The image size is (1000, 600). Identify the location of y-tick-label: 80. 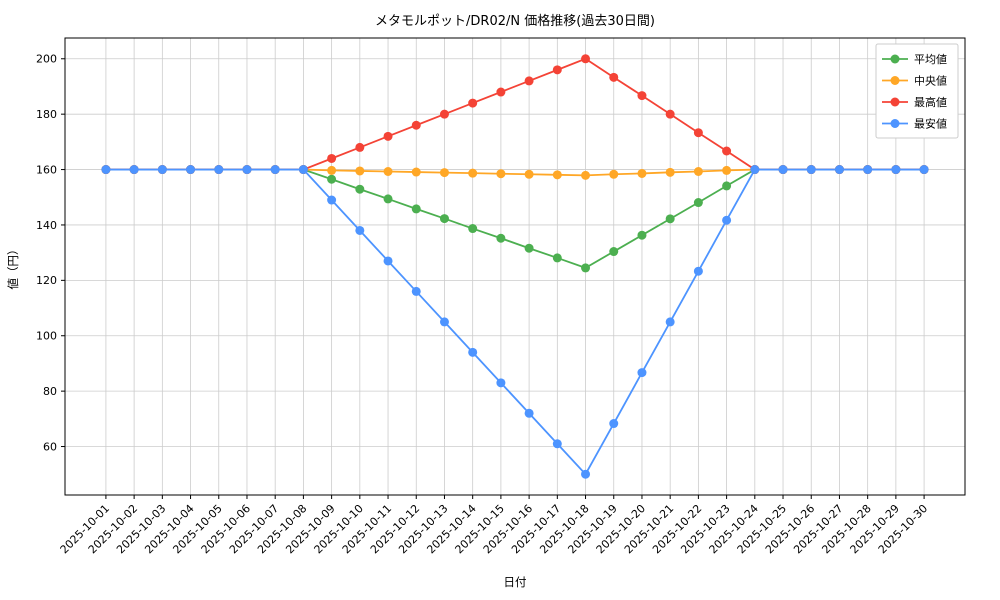
(50, 391).